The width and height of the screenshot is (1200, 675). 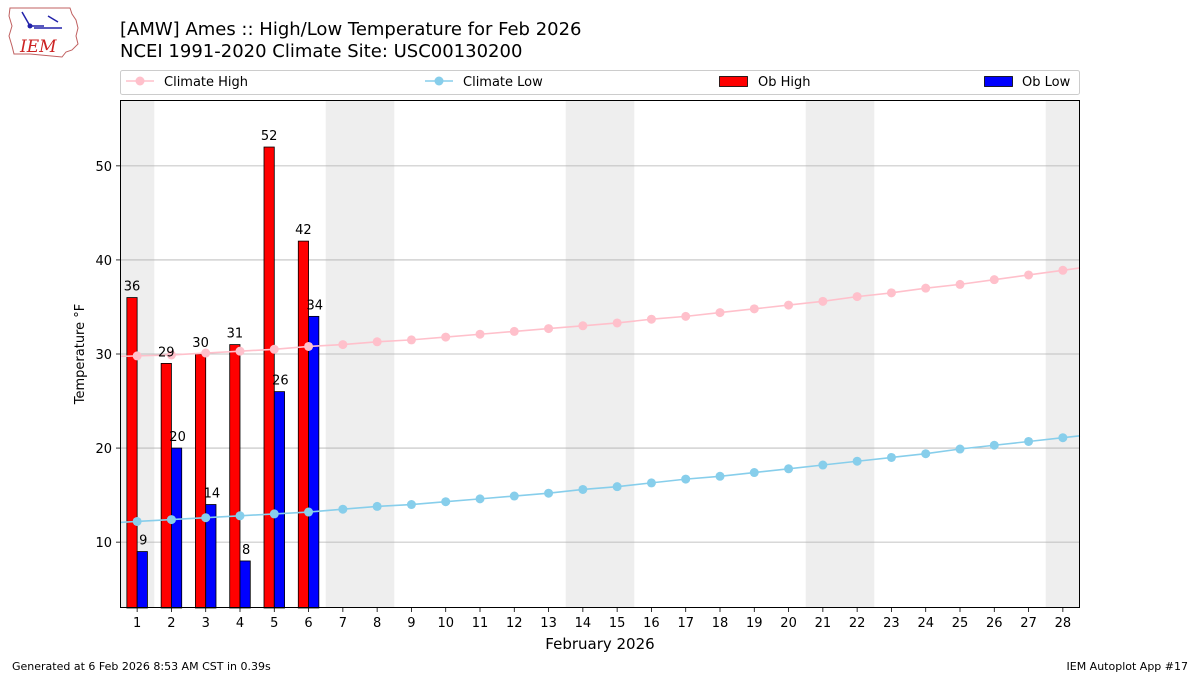 I want to click on x-tick-label-26: 26, so click(x=994, y=623).